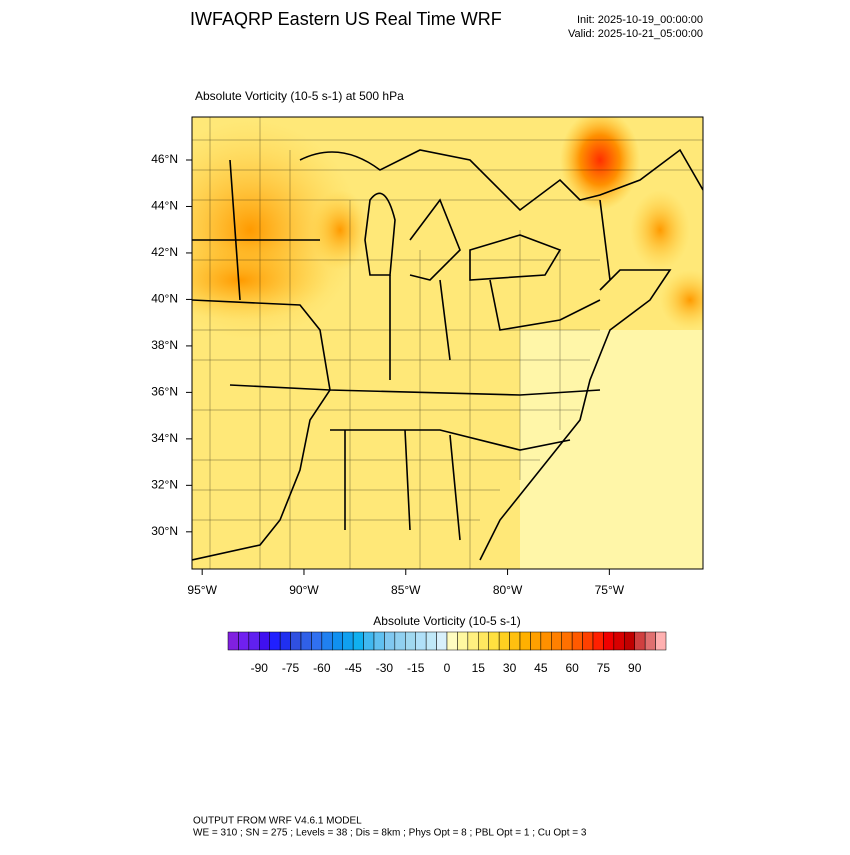  I want to click on colorbar-tick-label: 30, so click(510, 668).